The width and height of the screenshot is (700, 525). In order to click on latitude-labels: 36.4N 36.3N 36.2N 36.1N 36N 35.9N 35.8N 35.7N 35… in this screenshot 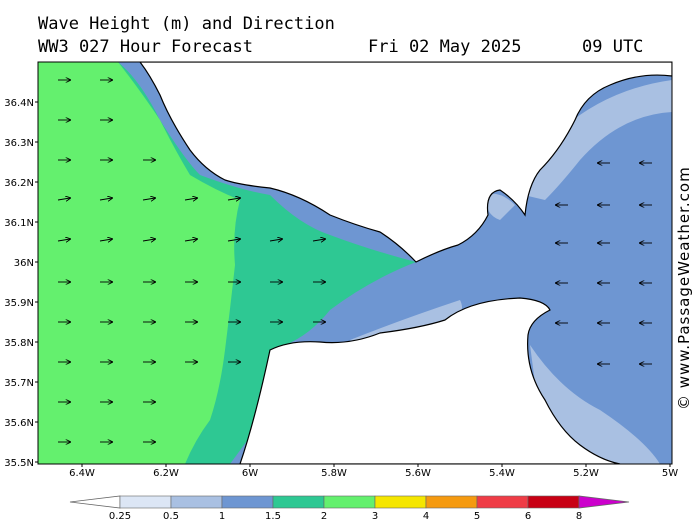, I will do `click(21, 283)`.